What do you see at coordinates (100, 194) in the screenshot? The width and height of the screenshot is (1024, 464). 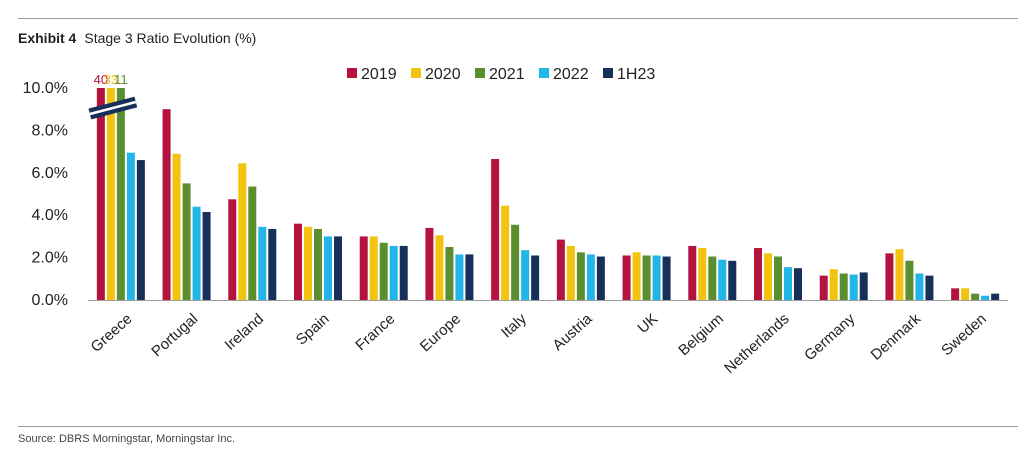 I see `bar-greece-2019` at bounding box center [100, 194].